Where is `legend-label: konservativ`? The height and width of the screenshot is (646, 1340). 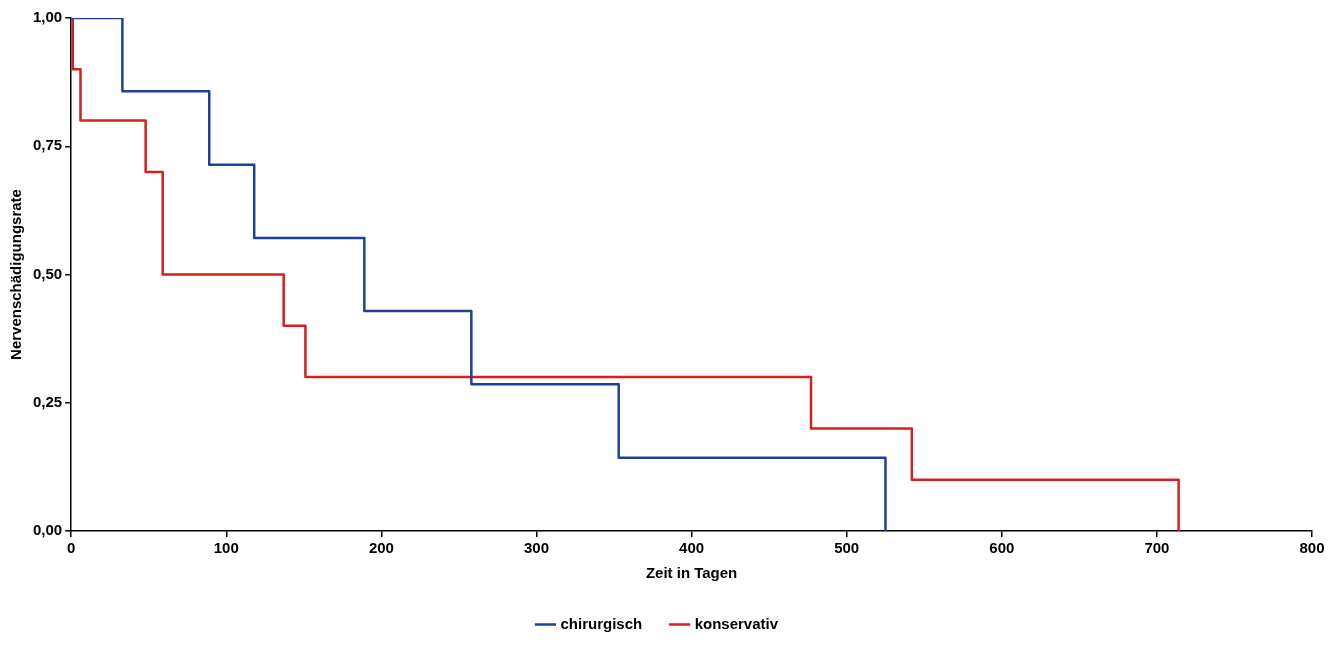
legend-label: konservativ is located at coordinates (736, 623).